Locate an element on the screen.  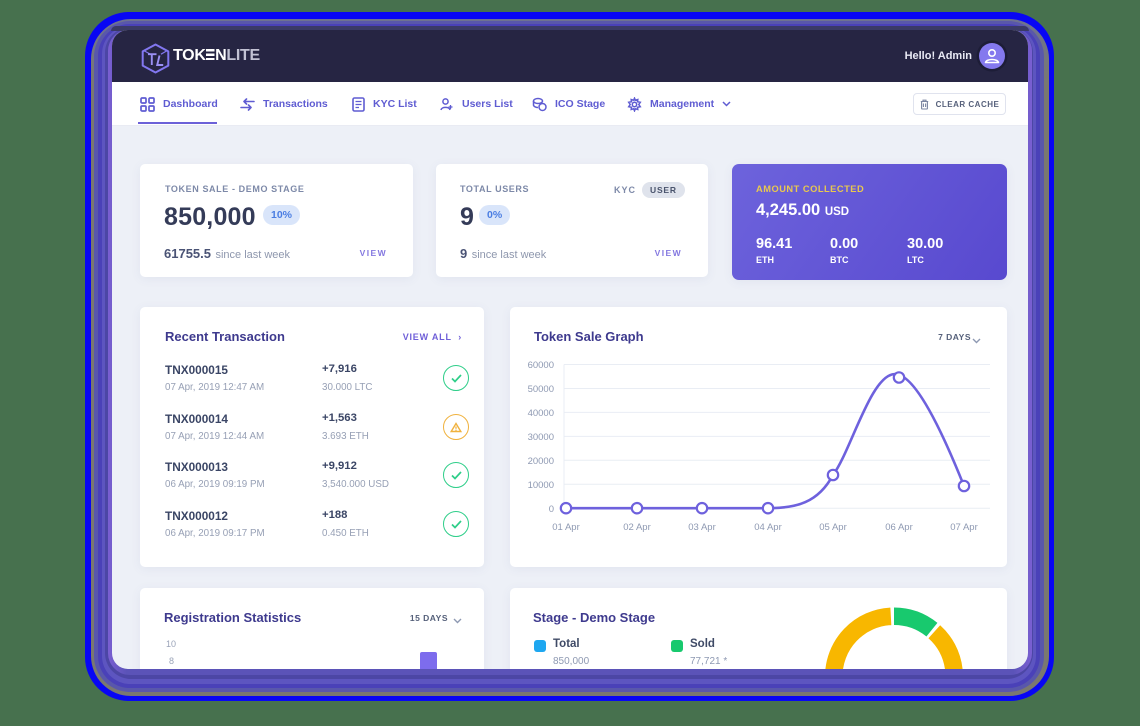
svg-text: 40000 is located at coordinates (541, 413).